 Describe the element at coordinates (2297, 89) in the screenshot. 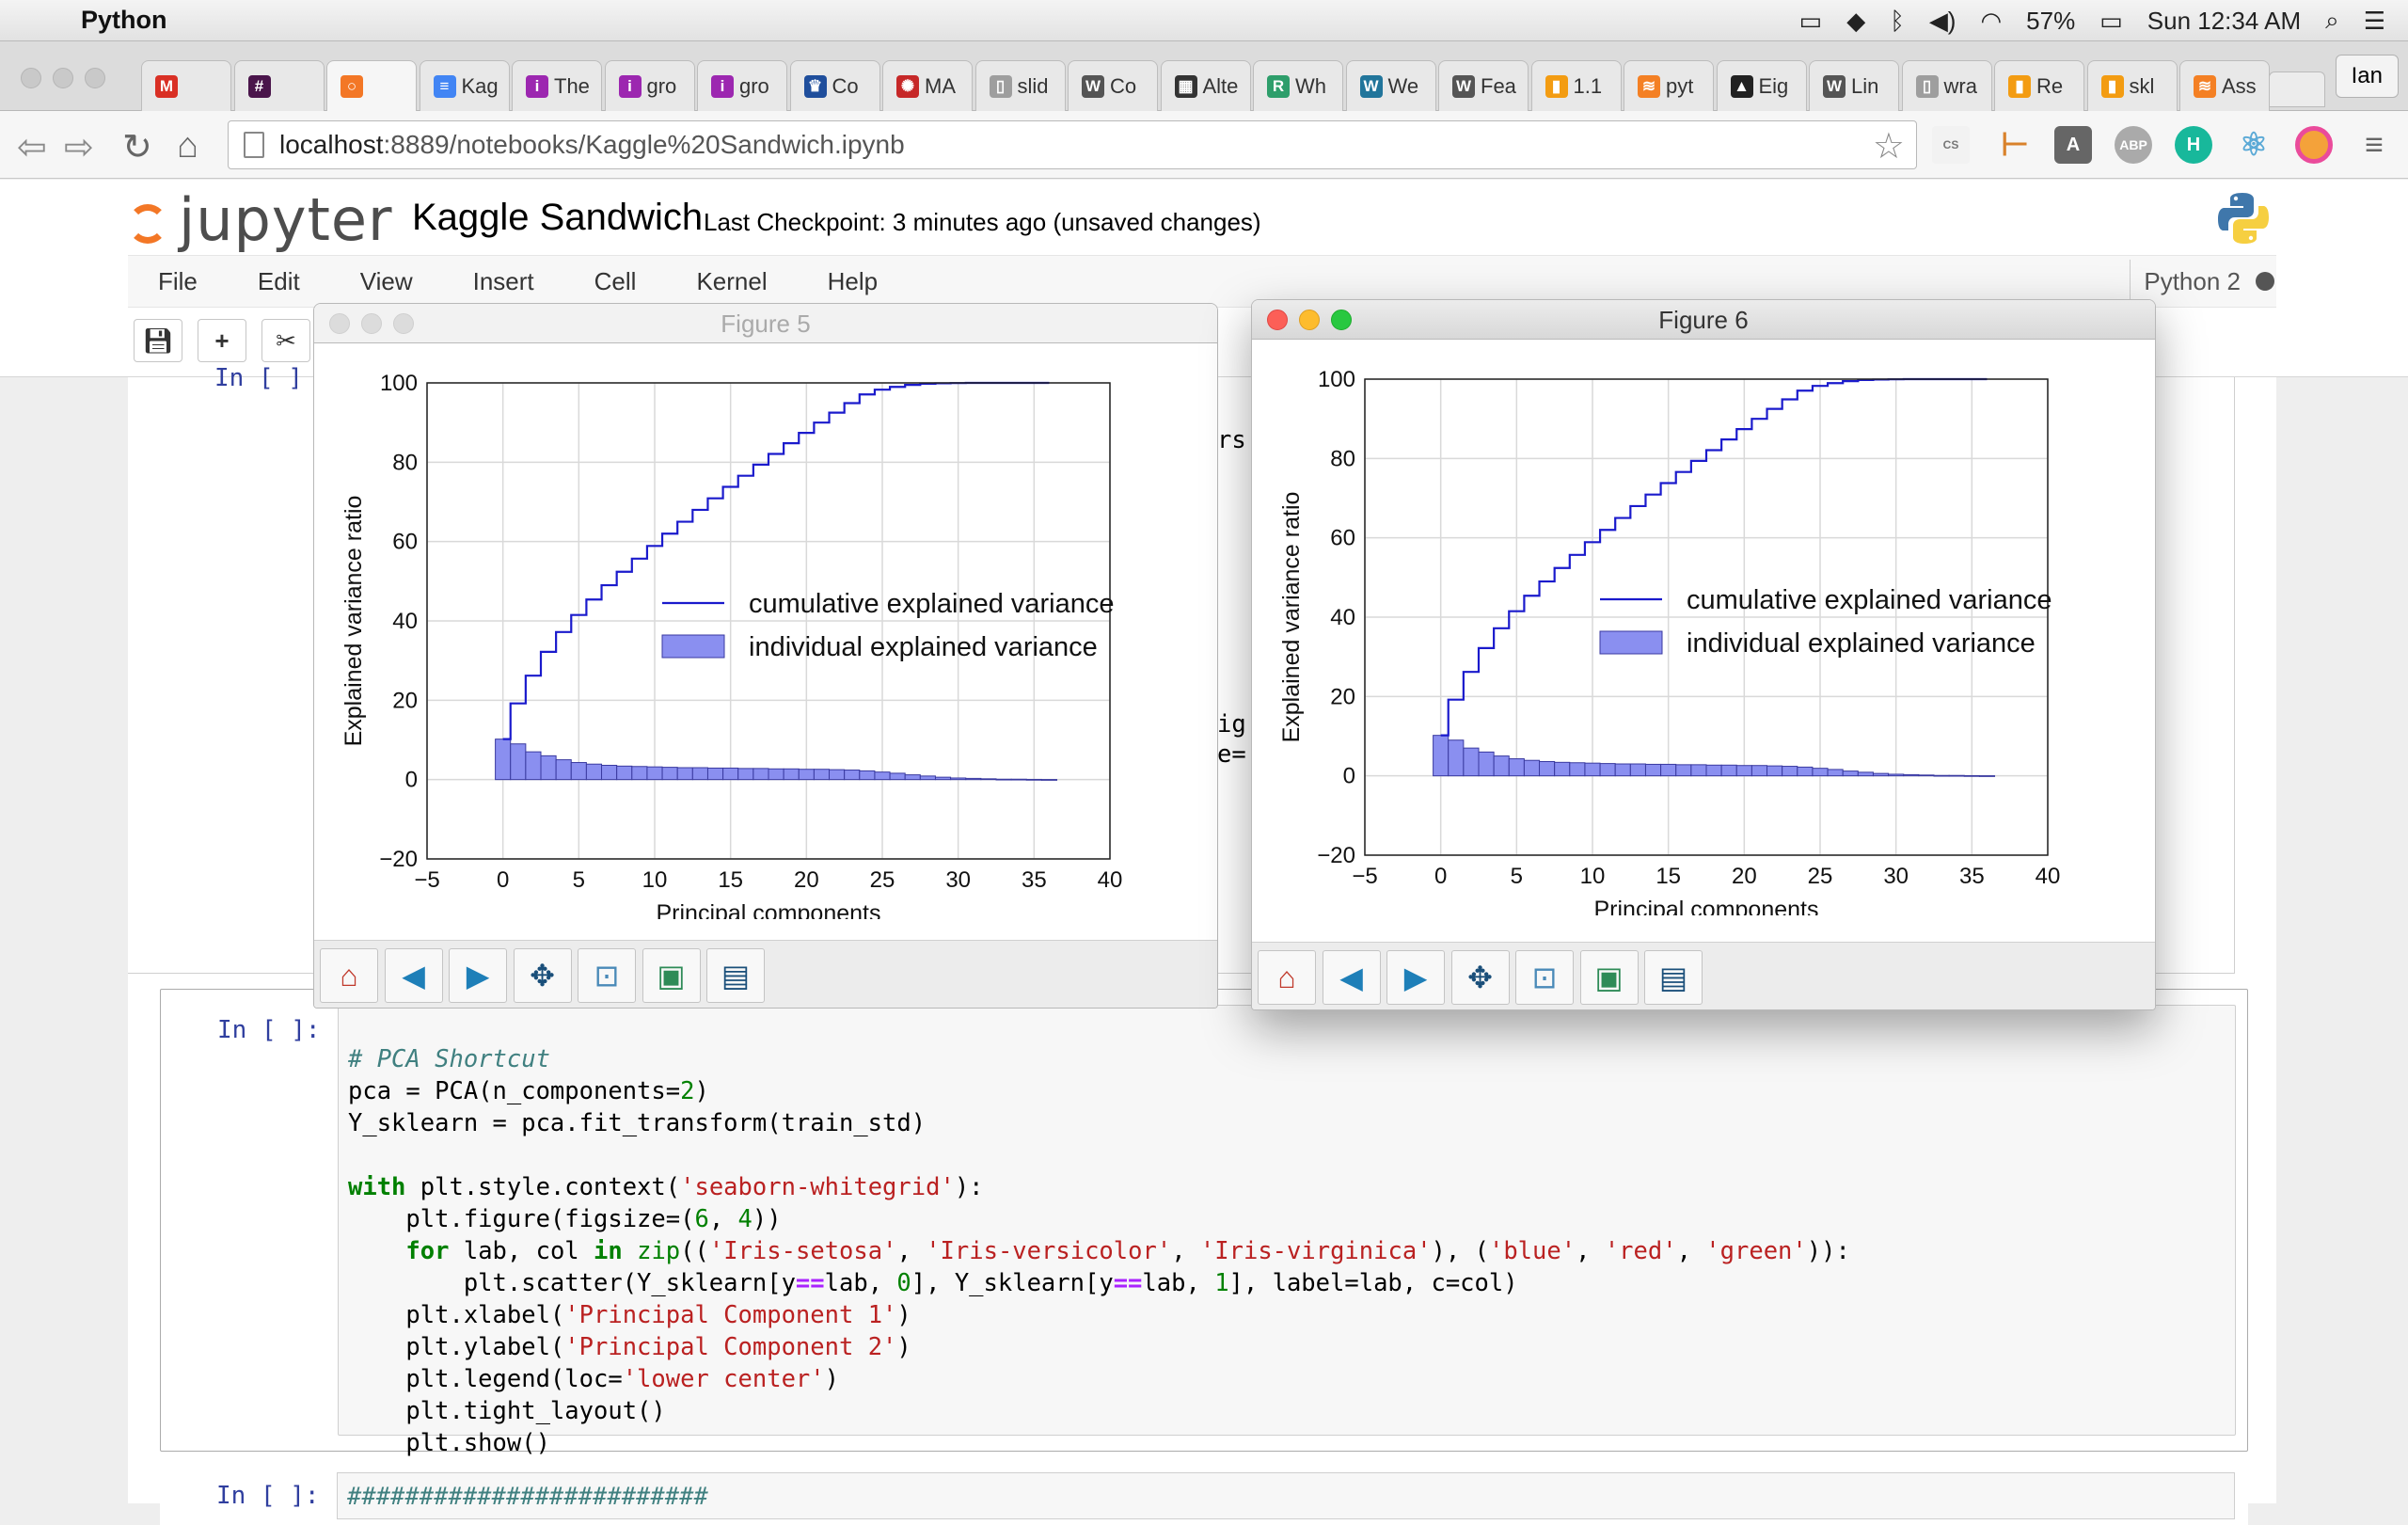

I see `new-tab-button` at that location.